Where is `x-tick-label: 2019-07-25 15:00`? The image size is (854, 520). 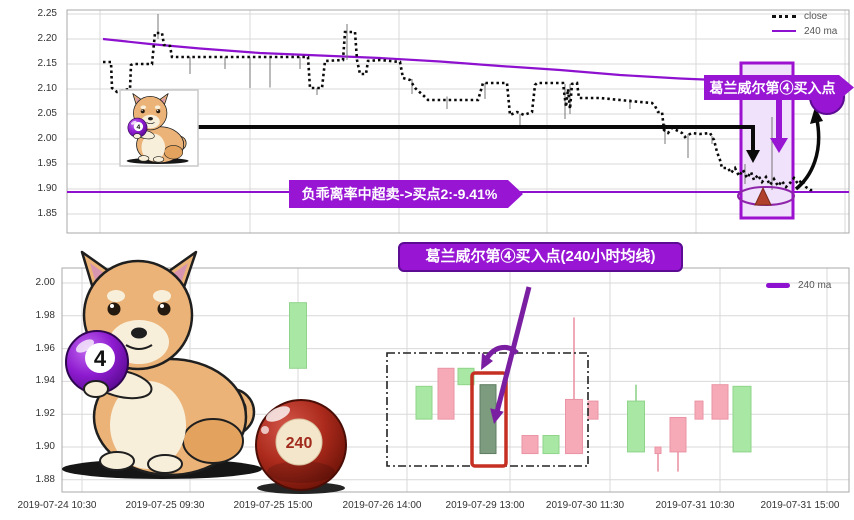 x-tick-label: 2019-07-25 15:00 is located at coordinates (273, 505).